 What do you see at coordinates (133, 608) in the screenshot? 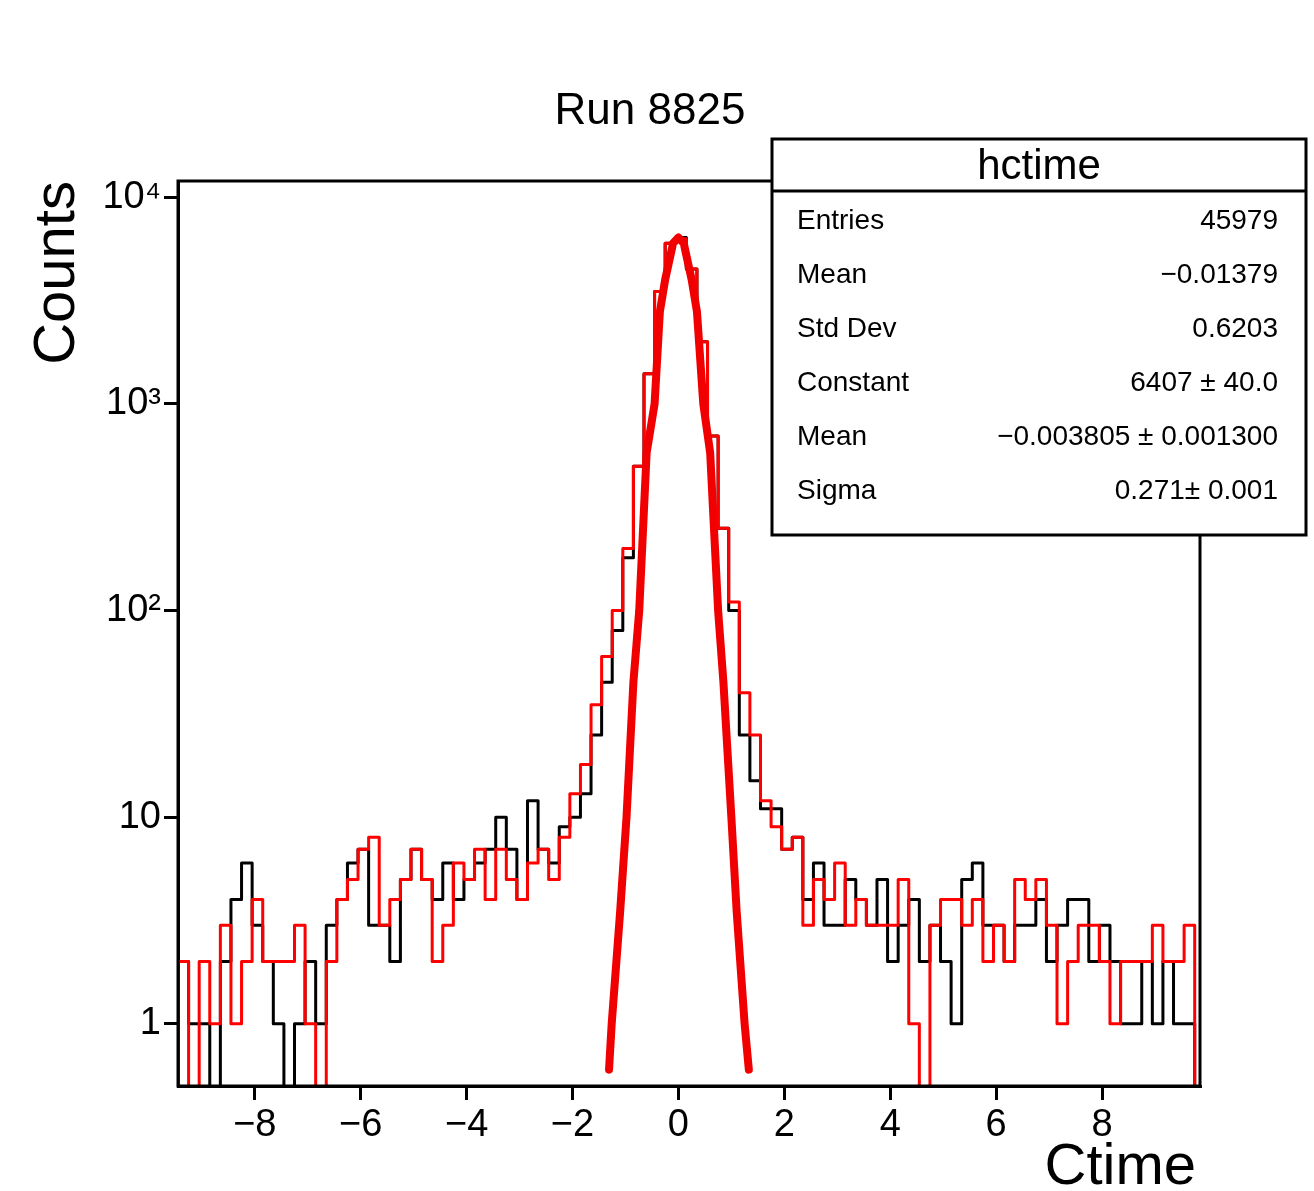
I see `y-tick-label: 10²` at bounding box center [133, 608].